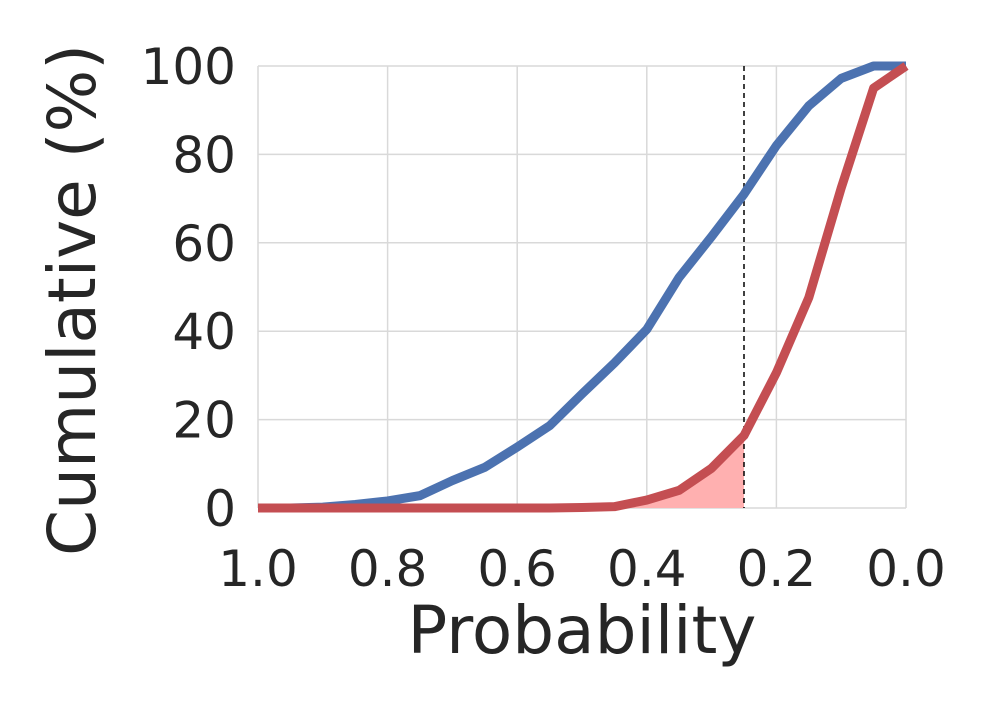  Describe the element at coordinates (906, 569) in the screenshot. I see `x-tick-label: 0.0` at that location.